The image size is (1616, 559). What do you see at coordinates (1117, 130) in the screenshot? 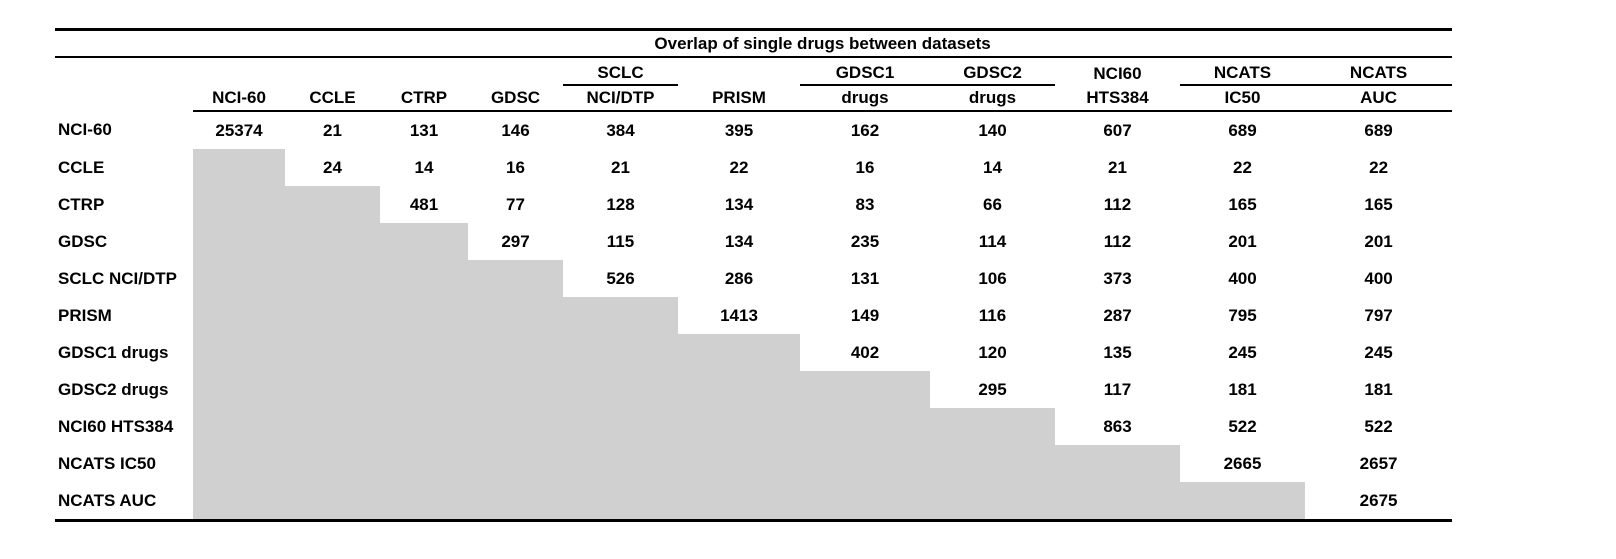
I see `value-cell: 607` at bounding box center [1117, 130].